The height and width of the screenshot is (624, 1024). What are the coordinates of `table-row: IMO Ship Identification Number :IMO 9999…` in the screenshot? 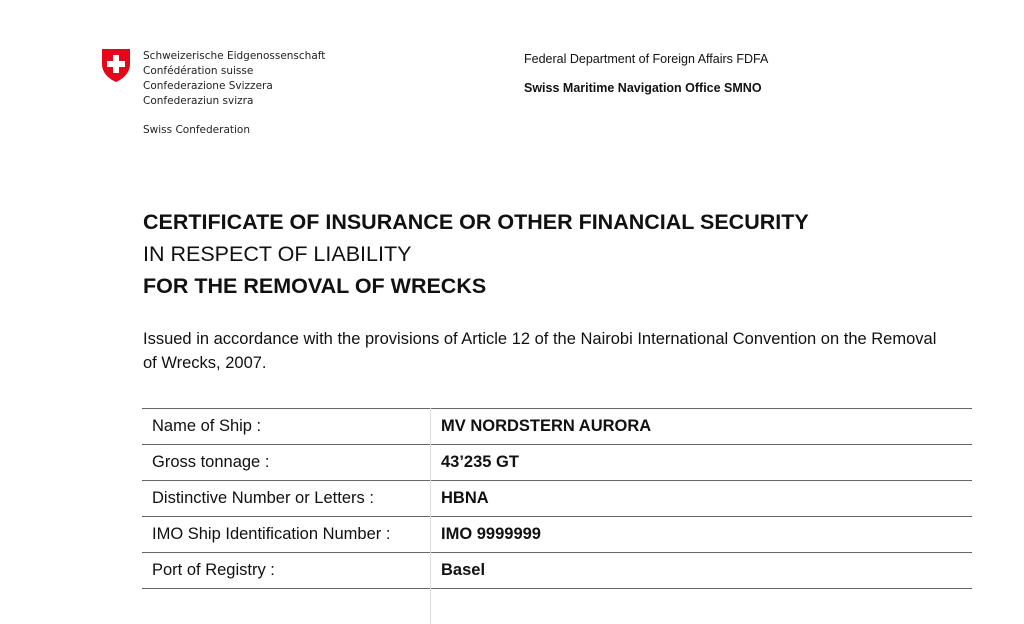 It's located at (557, 535).